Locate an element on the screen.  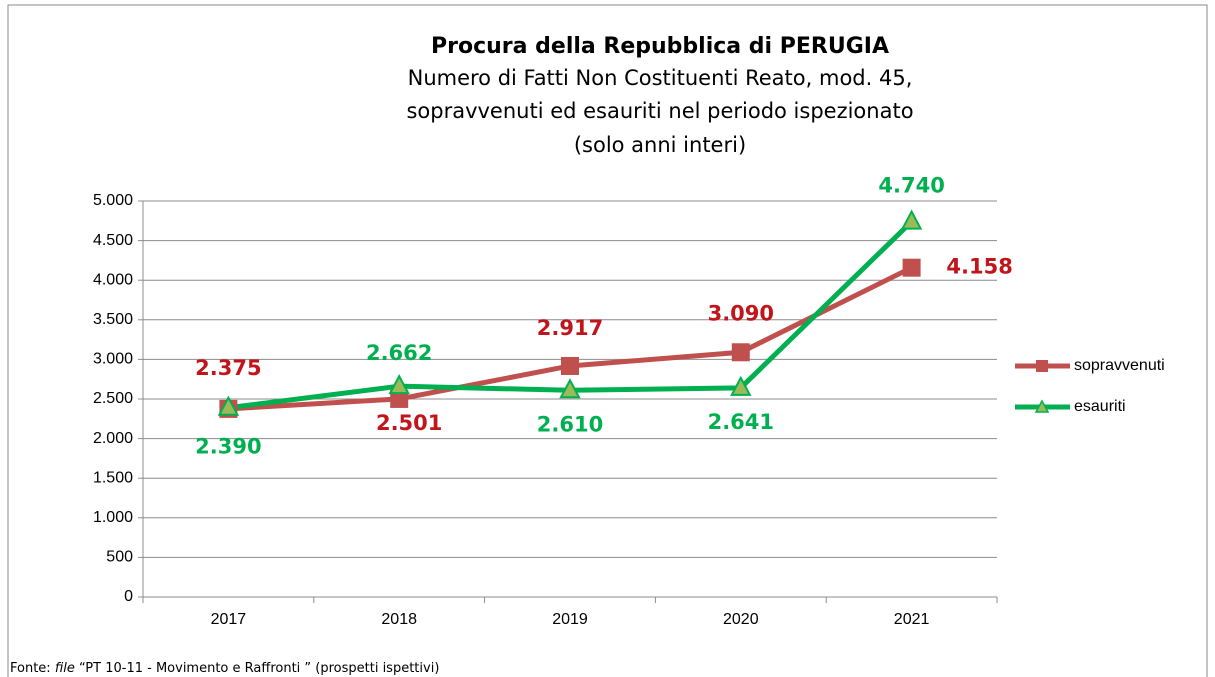
y-tick-label: 1.000 is located at coordinates (113, 517).